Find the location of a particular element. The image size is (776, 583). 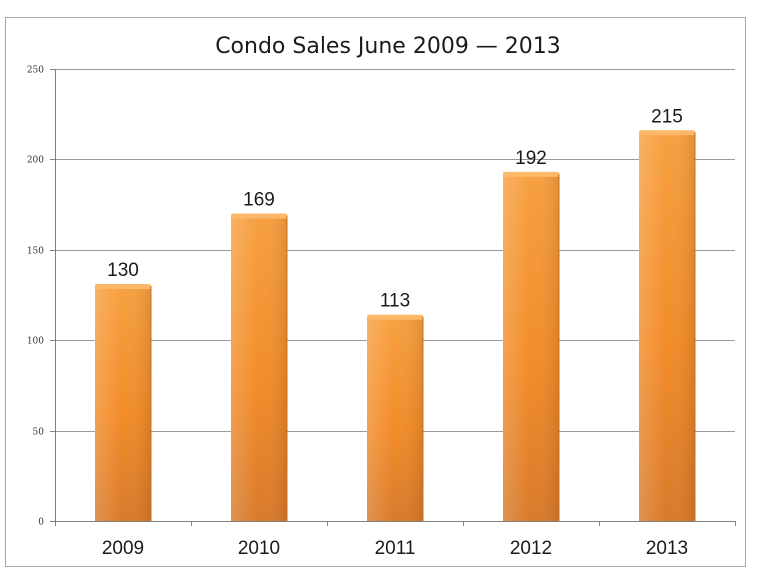

y-tick-label: 200 is located at coordinates (35, 161).